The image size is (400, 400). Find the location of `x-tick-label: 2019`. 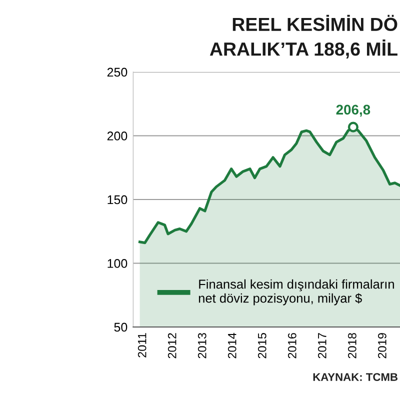

x-tick-label: 2019 is located at coordinates (382, 345).